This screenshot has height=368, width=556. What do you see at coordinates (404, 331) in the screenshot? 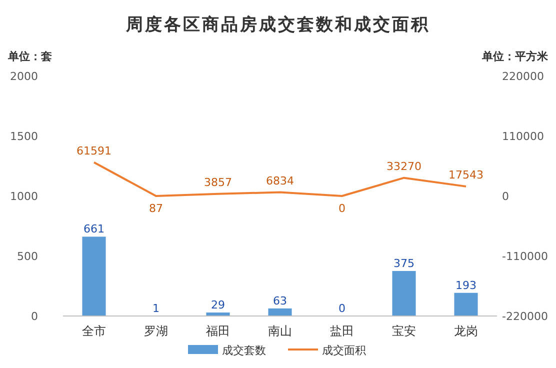
I see `x-tick-label: 宝安` at bounding box center [404, 331].